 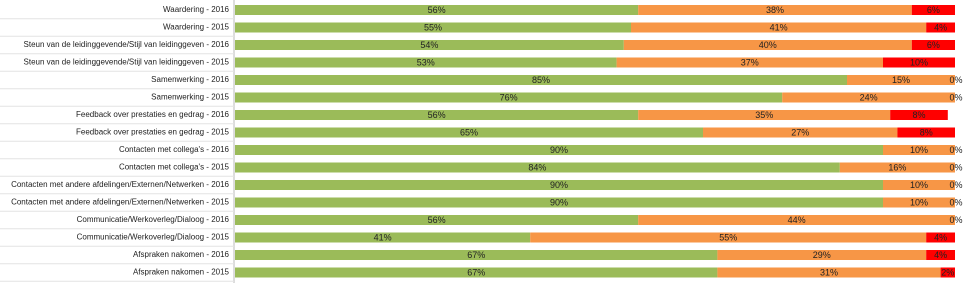 I want to click on data-label: 76%, so click(x=509, y=97).